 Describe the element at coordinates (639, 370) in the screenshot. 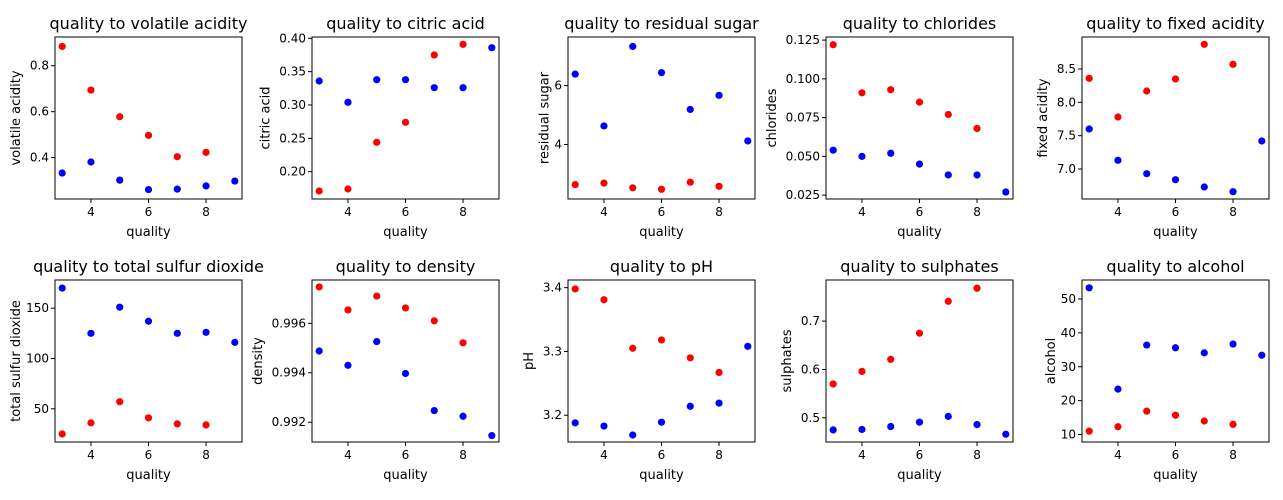

I see `subplot: quality to pH 4 6 8 3.2 3.3 3.4 quality pH` at that location.